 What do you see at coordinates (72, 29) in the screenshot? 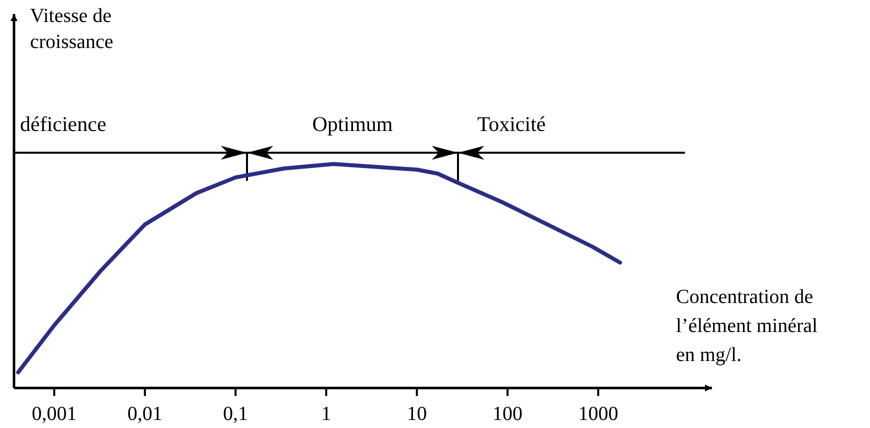
I see `text: Vitesse de croissance` at bounding box center [72, 29].